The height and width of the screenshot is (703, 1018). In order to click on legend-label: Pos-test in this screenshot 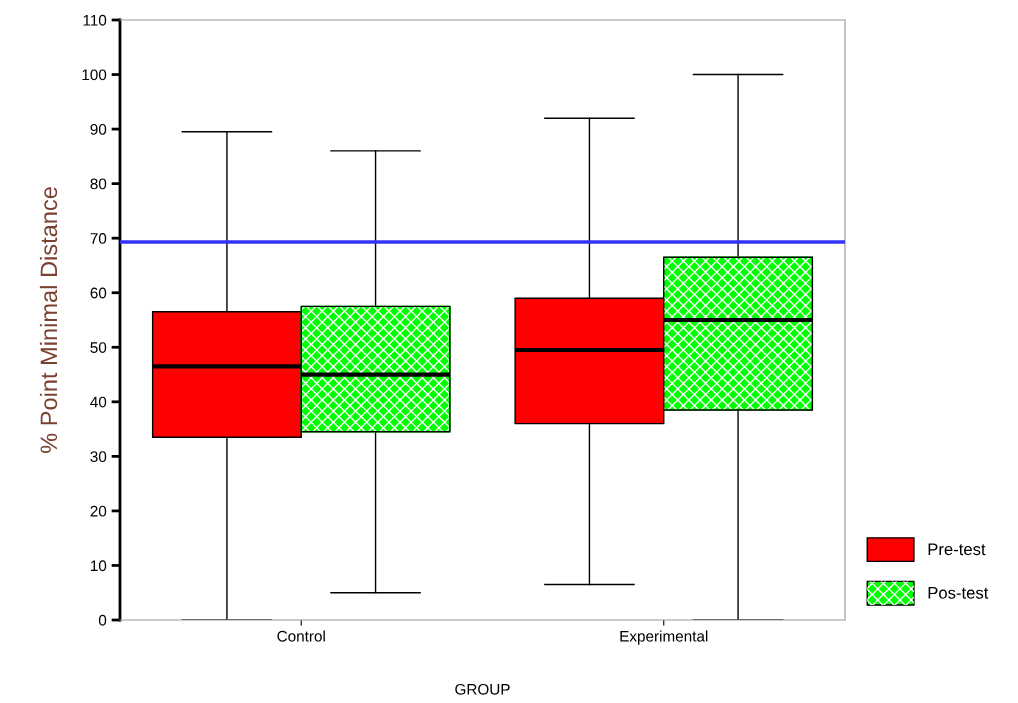, I will do `click(958, 593)`.